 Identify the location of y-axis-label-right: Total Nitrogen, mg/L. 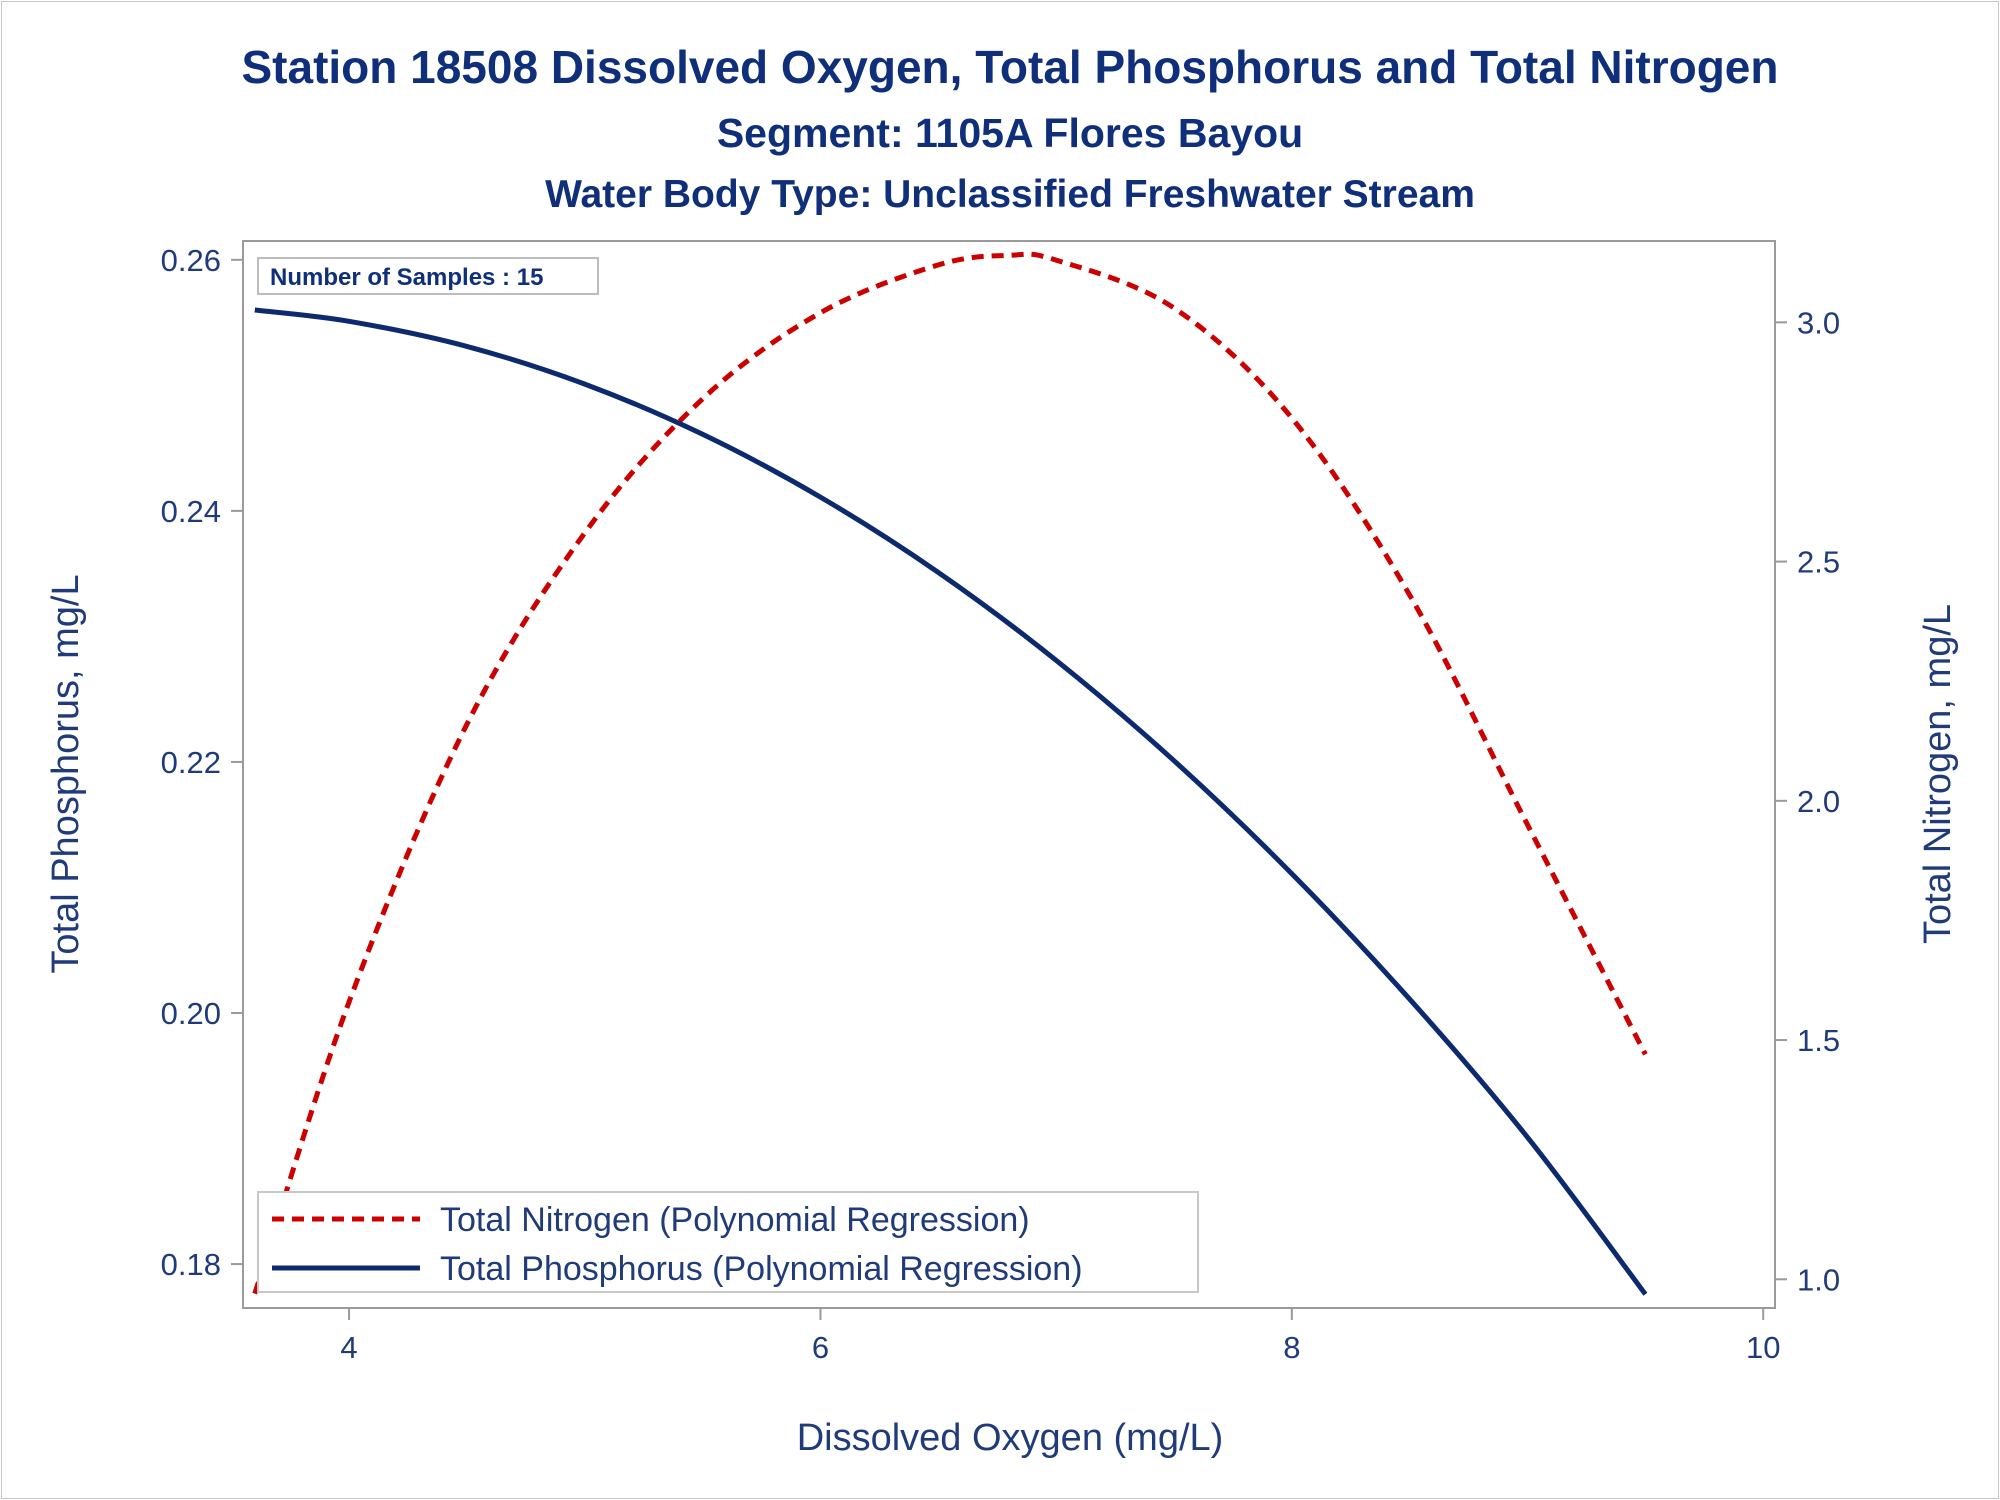
(1938, 774).